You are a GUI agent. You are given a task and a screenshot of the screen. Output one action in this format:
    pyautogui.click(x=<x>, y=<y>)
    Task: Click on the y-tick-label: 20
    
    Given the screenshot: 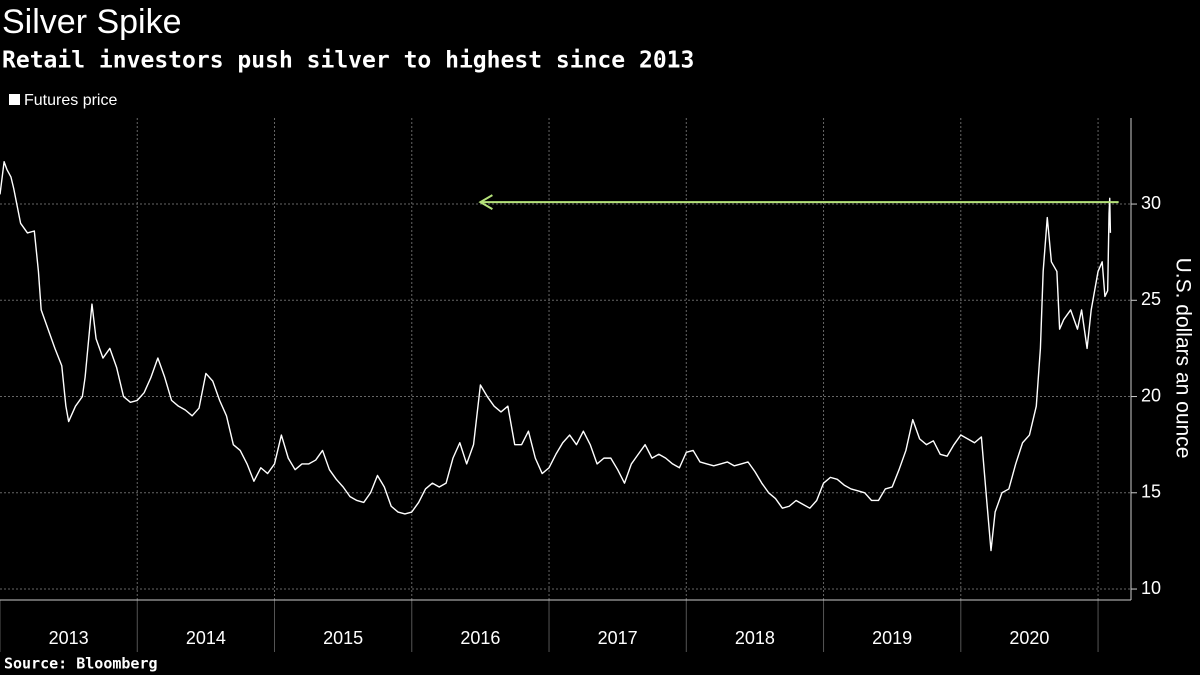 What is the action you would take?
    pyautogui.click(x=1151, y=395)
    